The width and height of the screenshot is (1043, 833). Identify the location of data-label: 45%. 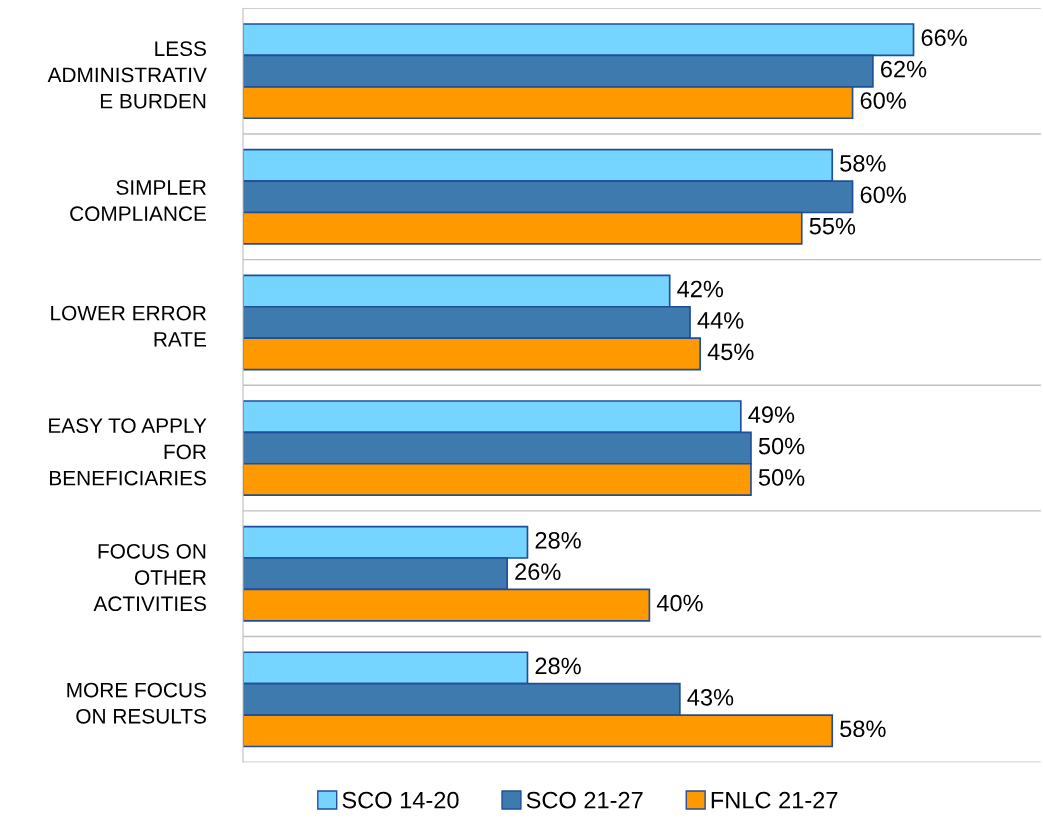
(730, 352).